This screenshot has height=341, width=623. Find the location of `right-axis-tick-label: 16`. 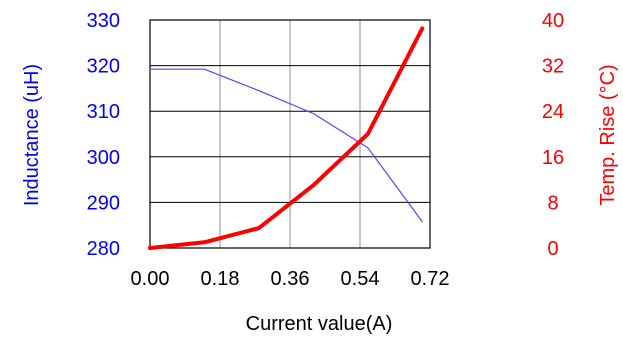

right-axis-tick-label: 16 is located at coordinates (553, 158).